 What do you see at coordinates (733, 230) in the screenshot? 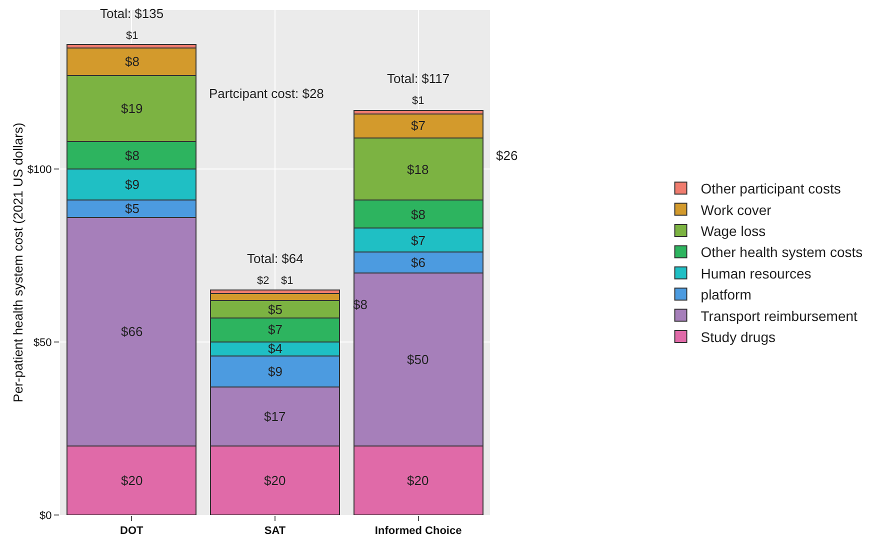
I see `legend-label: Wage loss` at bounding box center [733, 230].